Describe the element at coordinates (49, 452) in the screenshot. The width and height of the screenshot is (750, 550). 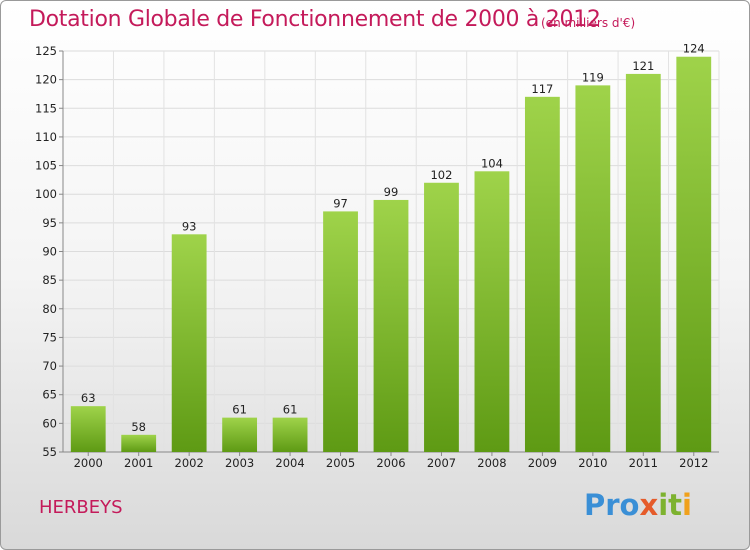
I see `y-tick-label: 55` at that location.